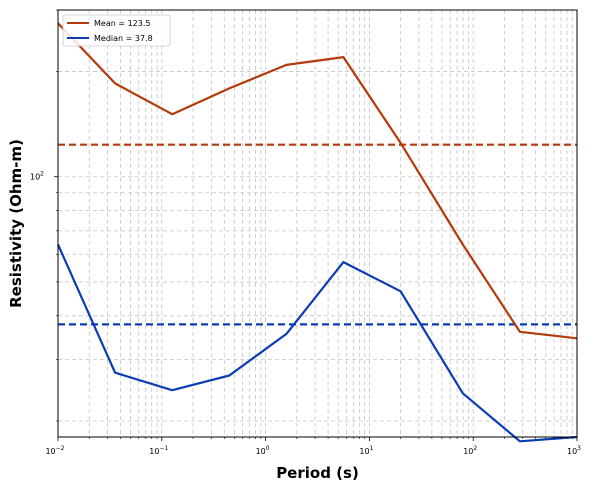 This screenshot has height=491, width=595. What do you see at coordinates (122, 23) in the screenshot?
I see `legend-label-mean: Mean = 123.5` at bounding box center [122, 23].